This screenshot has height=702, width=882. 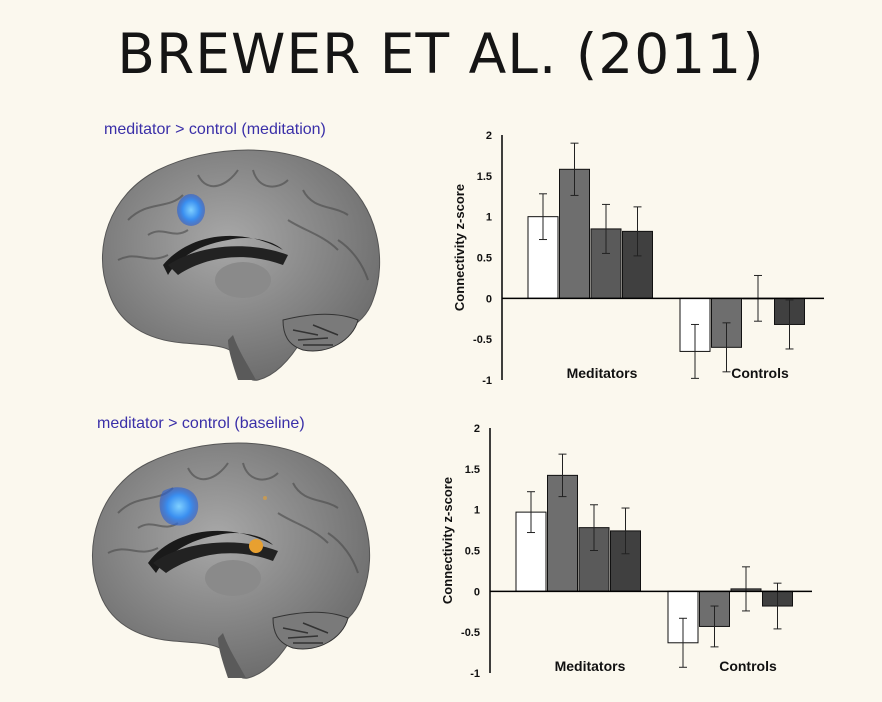 What do you see at coordinates (201, 423) in the screenshot?
I see `brain-caption-baseline: meditator > control (baseline)` at bounding box center [201, 423].